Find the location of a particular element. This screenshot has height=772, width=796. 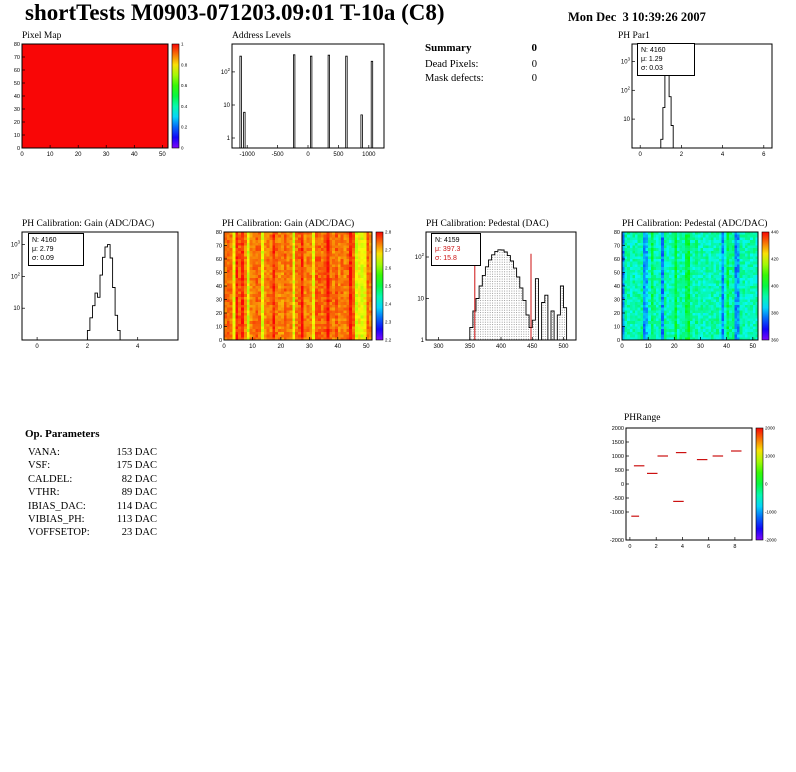

stat-sigma: σ: 0.03 is located at coordinates (652, 68).